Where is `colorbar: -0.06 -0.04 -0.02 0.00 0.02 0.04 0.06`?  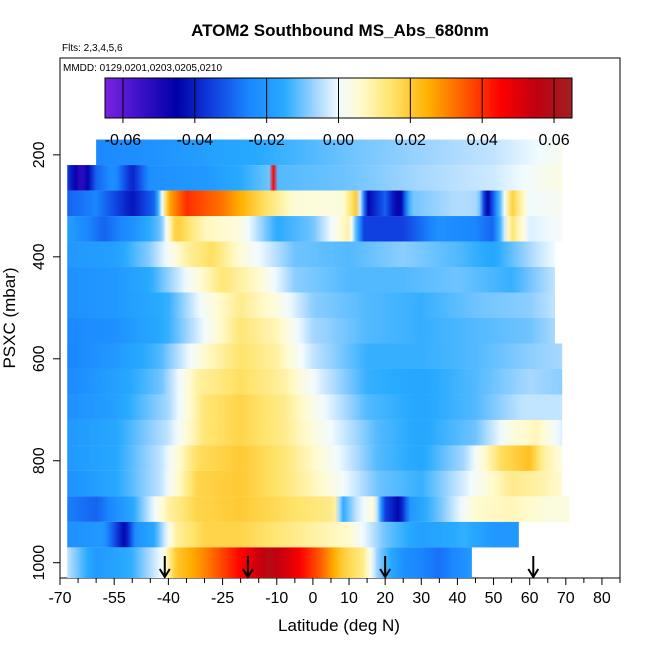
colorbar: -0.06 -0.04 -0.02 0.00 0.02 0.04 0.06 is located at coordinates (338, 113).